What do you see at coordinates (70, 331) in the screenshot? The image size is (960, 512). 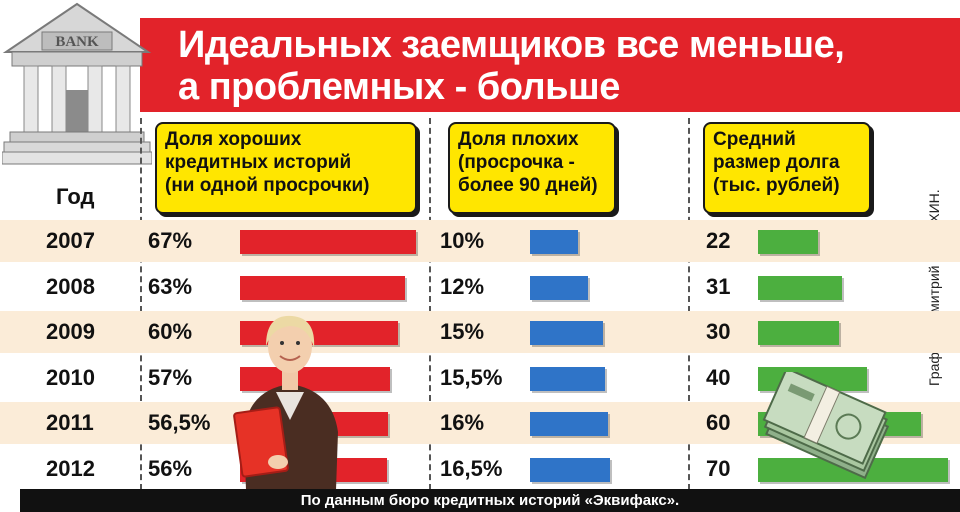 I see `year-label: 2009` at bounding box center [70, 331].